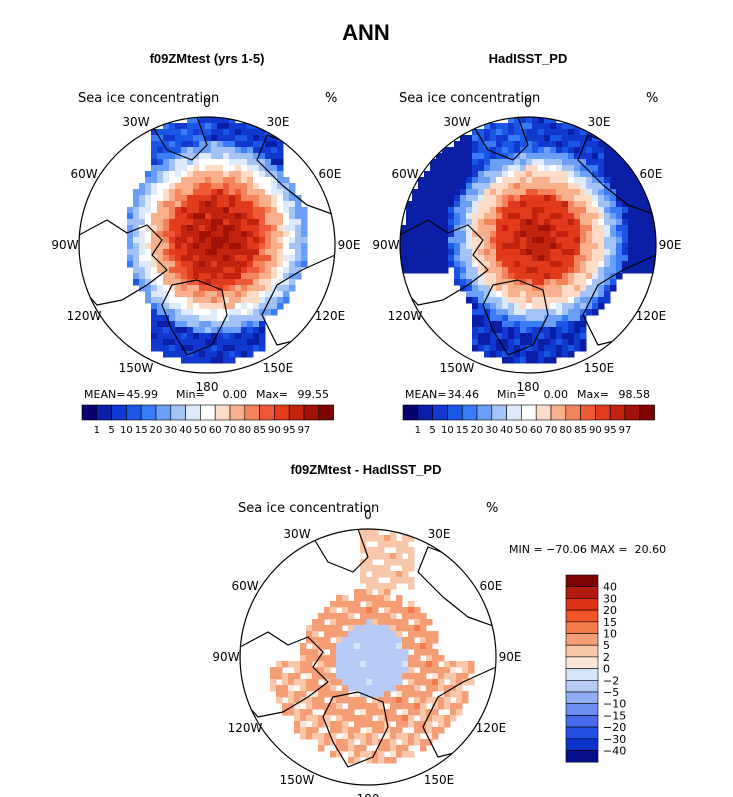 This screenshot has height=797, width=733. What do you see at coordinates (447, 430) in the screenshot?
I see `colorbar-label: 10` at bounding box center [447, 430].